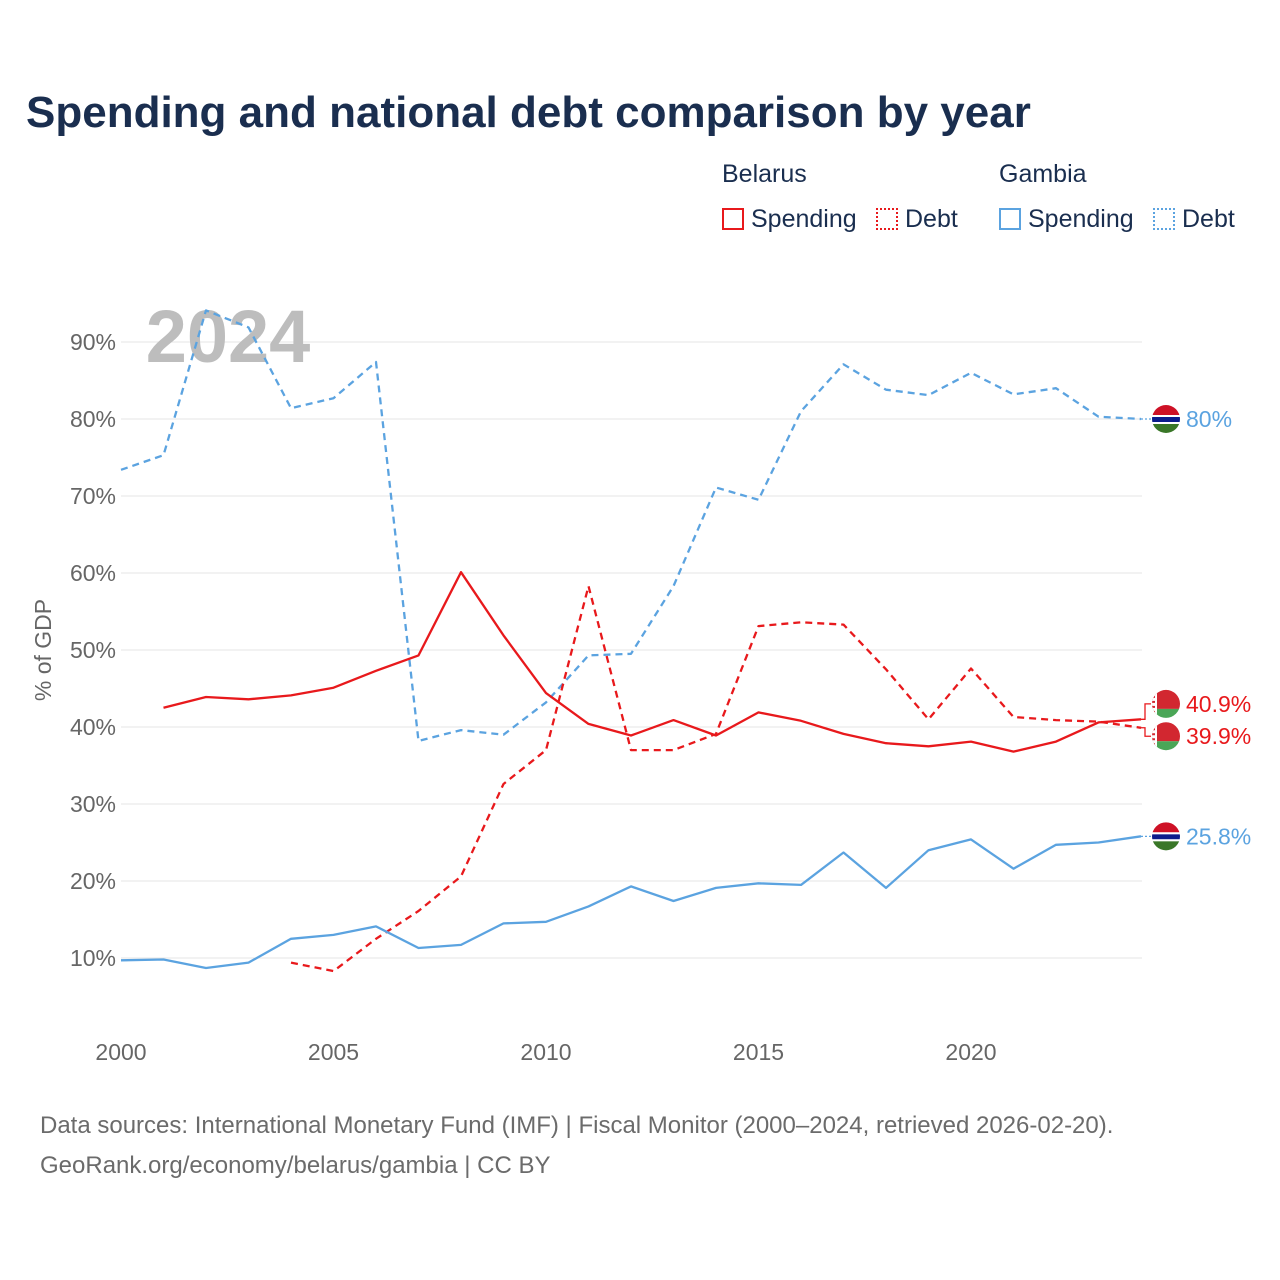  I want to click on y-tick-label: 10%, so click(93, 958).